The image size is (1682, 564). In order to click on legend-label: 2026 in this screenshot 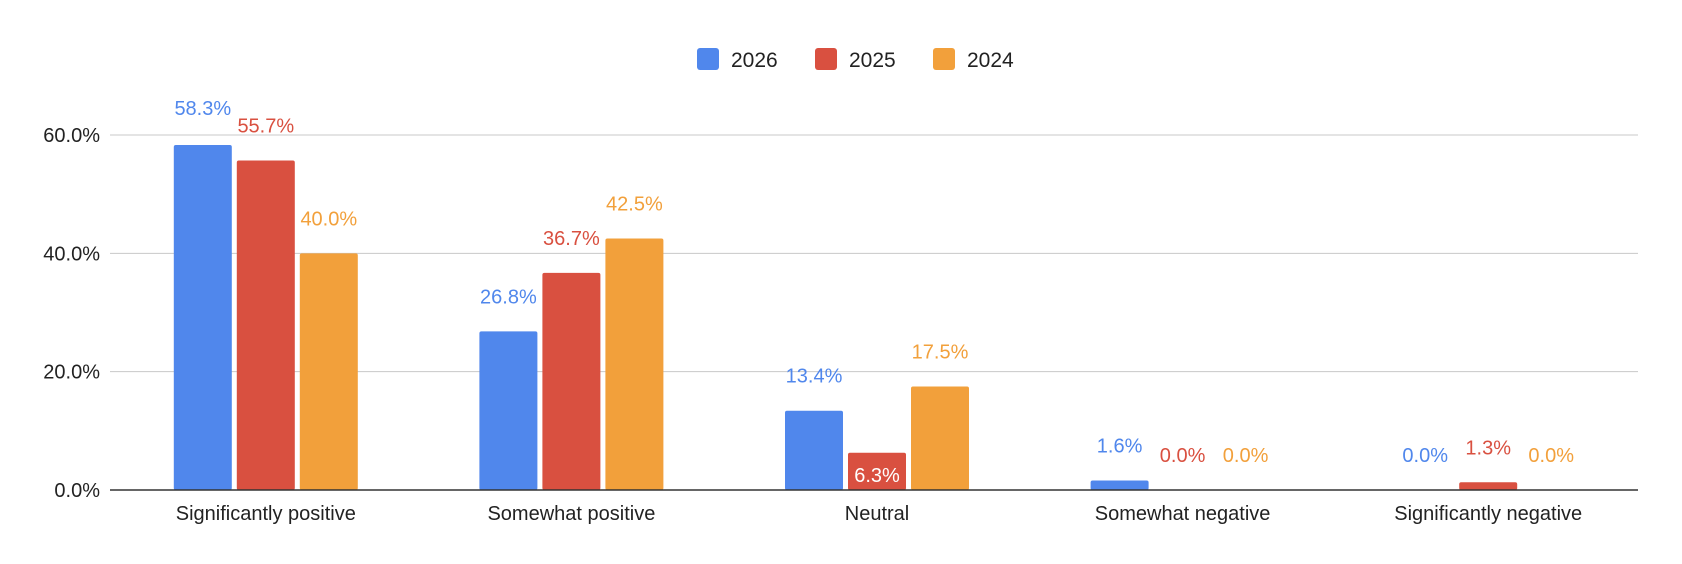, I will do `click(754, 60)`.